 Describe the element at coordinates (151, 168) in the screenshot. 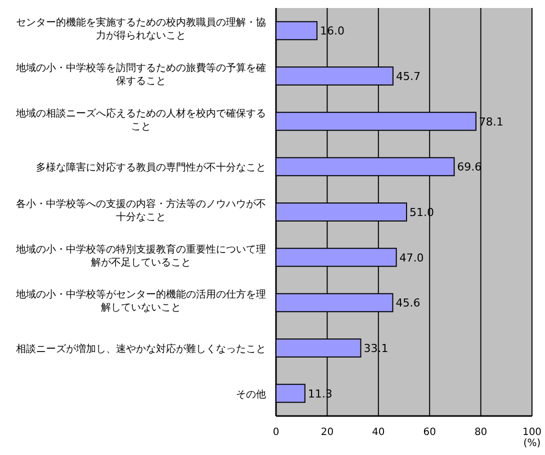

I see `y-tick-label: 多様な障害に対応する教員の専門性が不十分なこと` at that location.